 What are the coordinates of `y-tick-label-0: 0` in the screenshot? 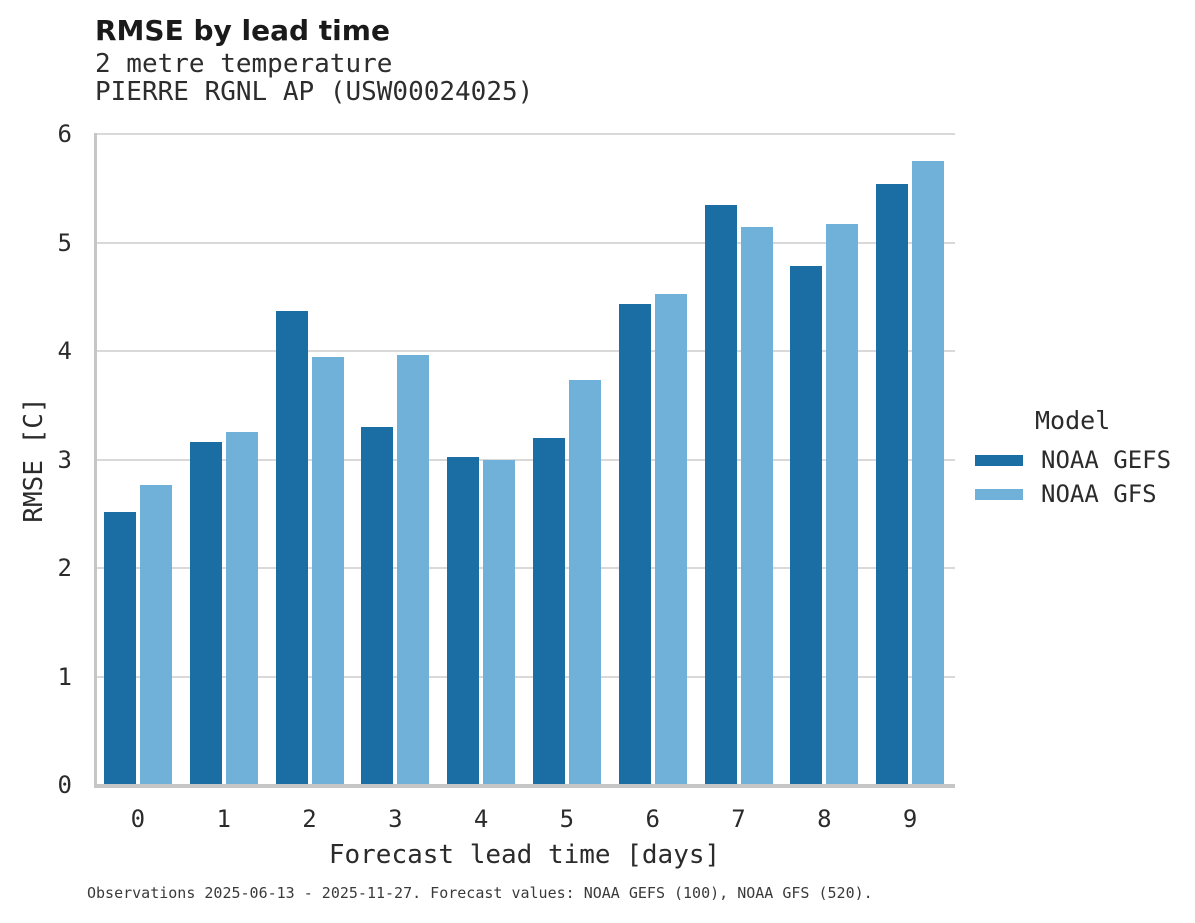 It's located at (64, 785).